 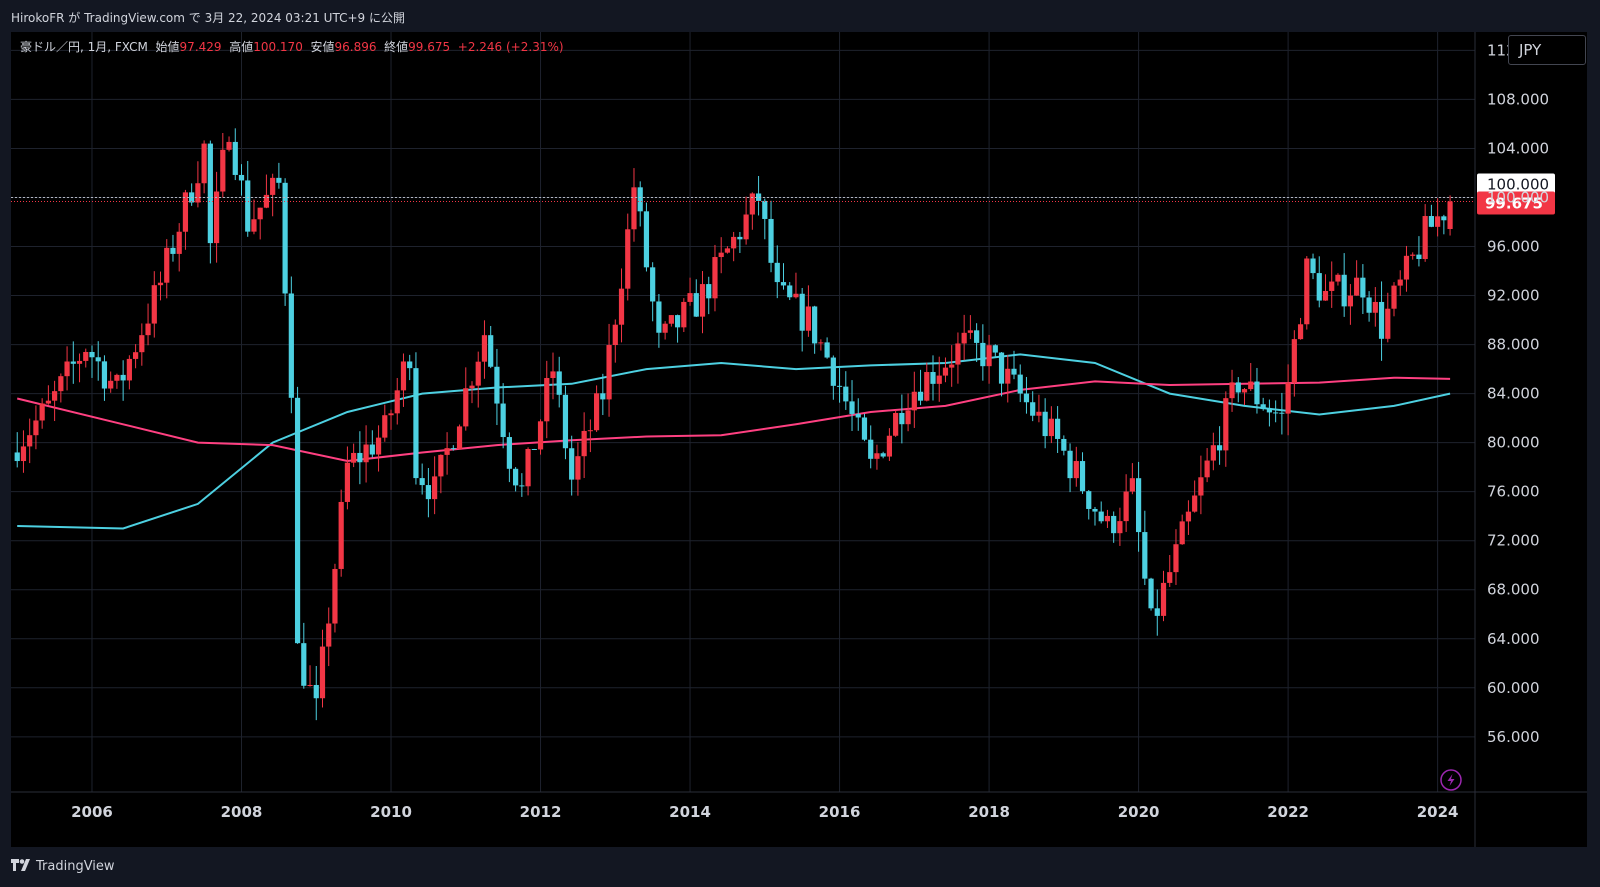 I want to click on y-tick-label: 108.000, so click(x=1518, y=99).